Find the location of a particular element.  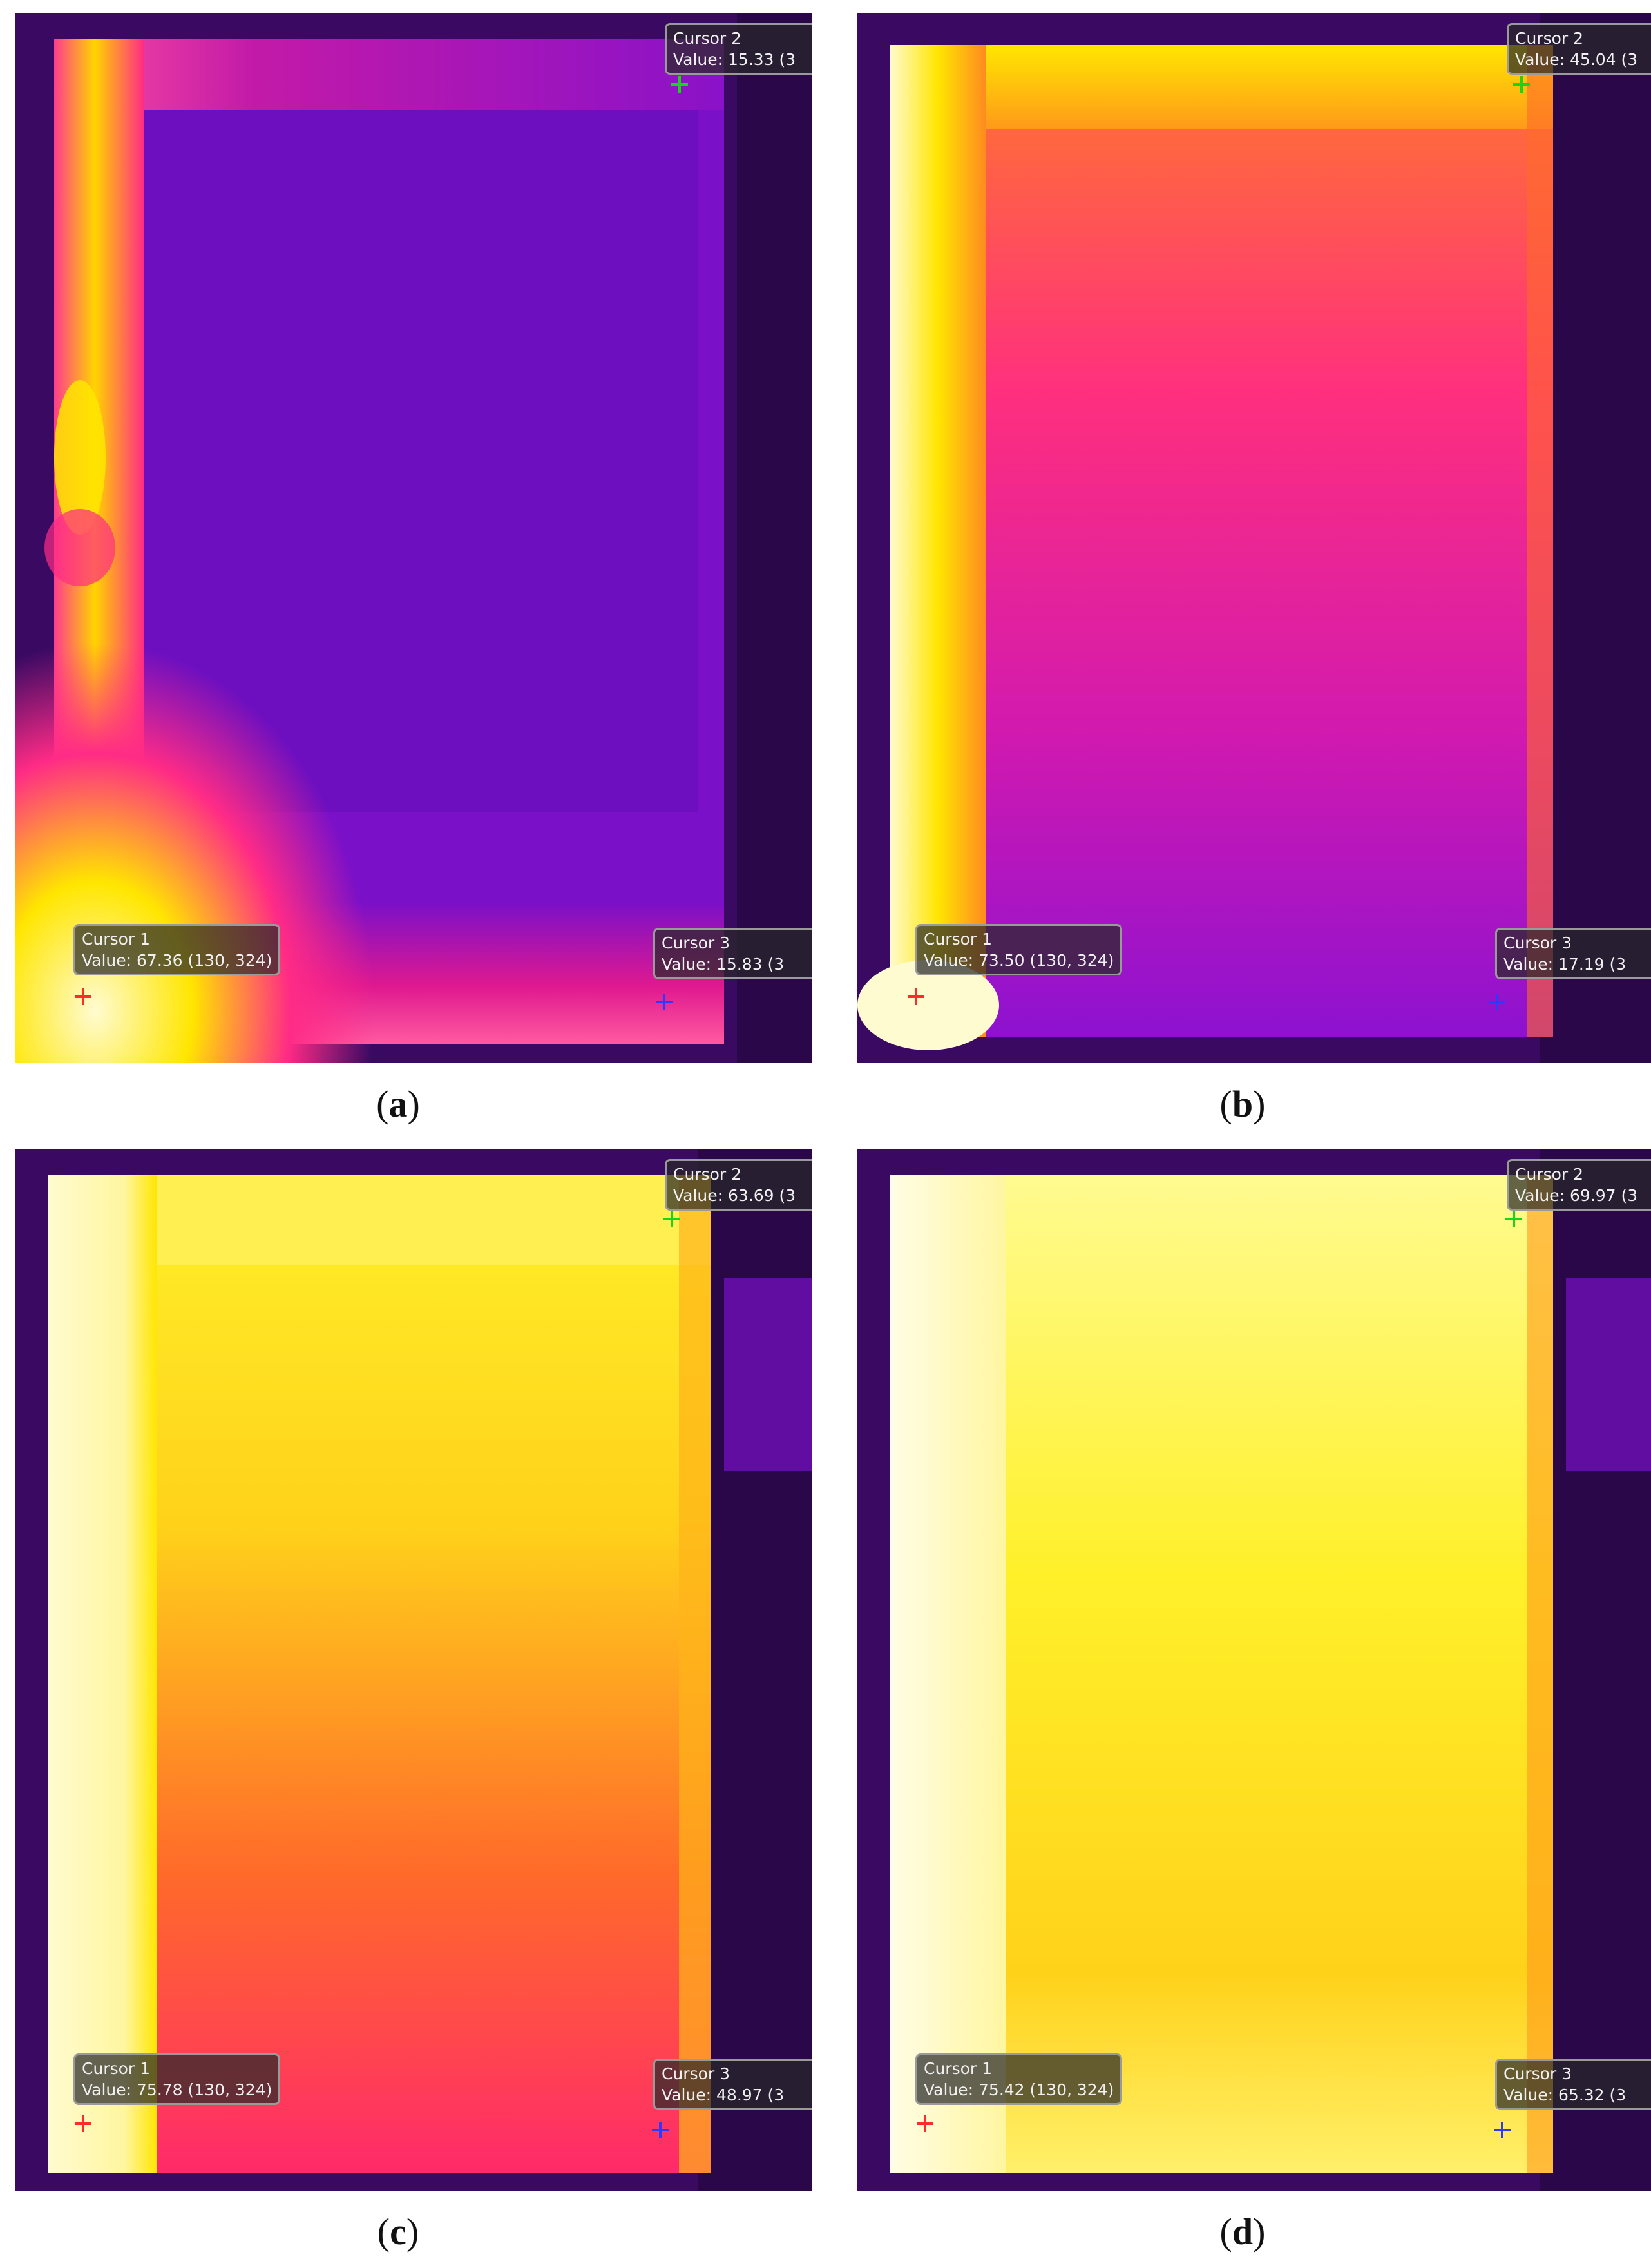

caption-a: (a) is located at coordinates (398, 1104).